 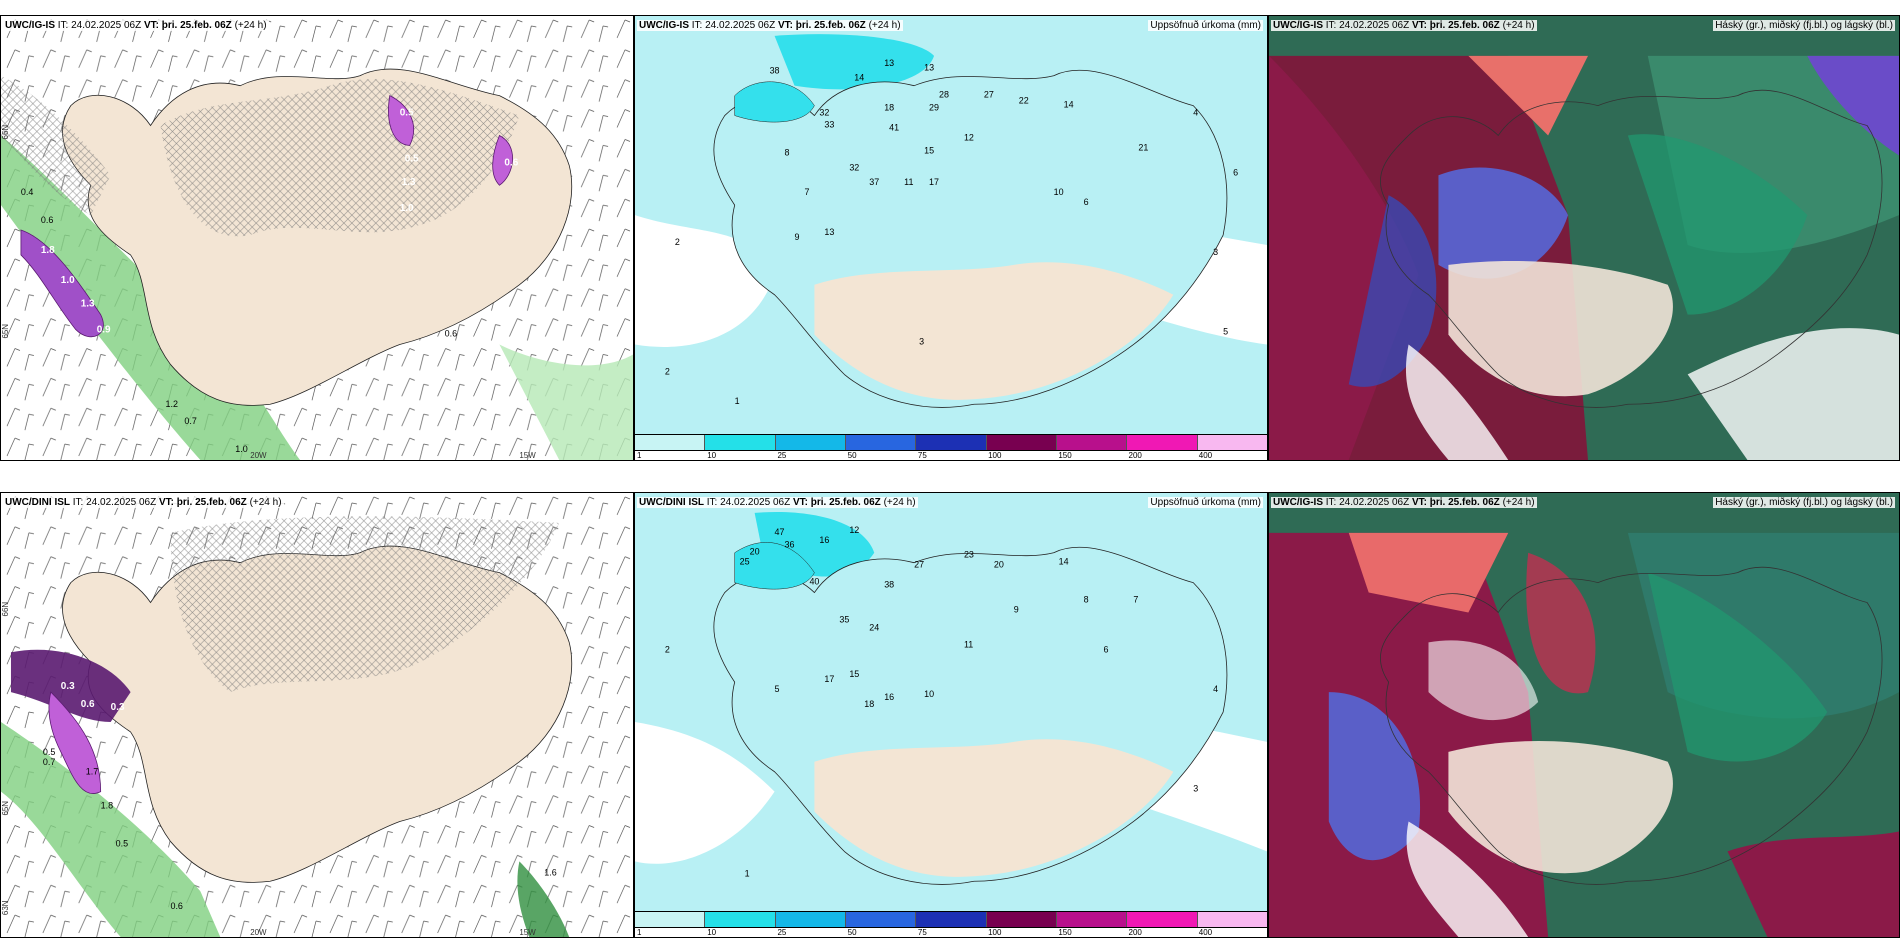 What do you see at coordinates (1215, 689) in the screenshot?
I see `precip-value: 4` at bounding box center [1215, 689].